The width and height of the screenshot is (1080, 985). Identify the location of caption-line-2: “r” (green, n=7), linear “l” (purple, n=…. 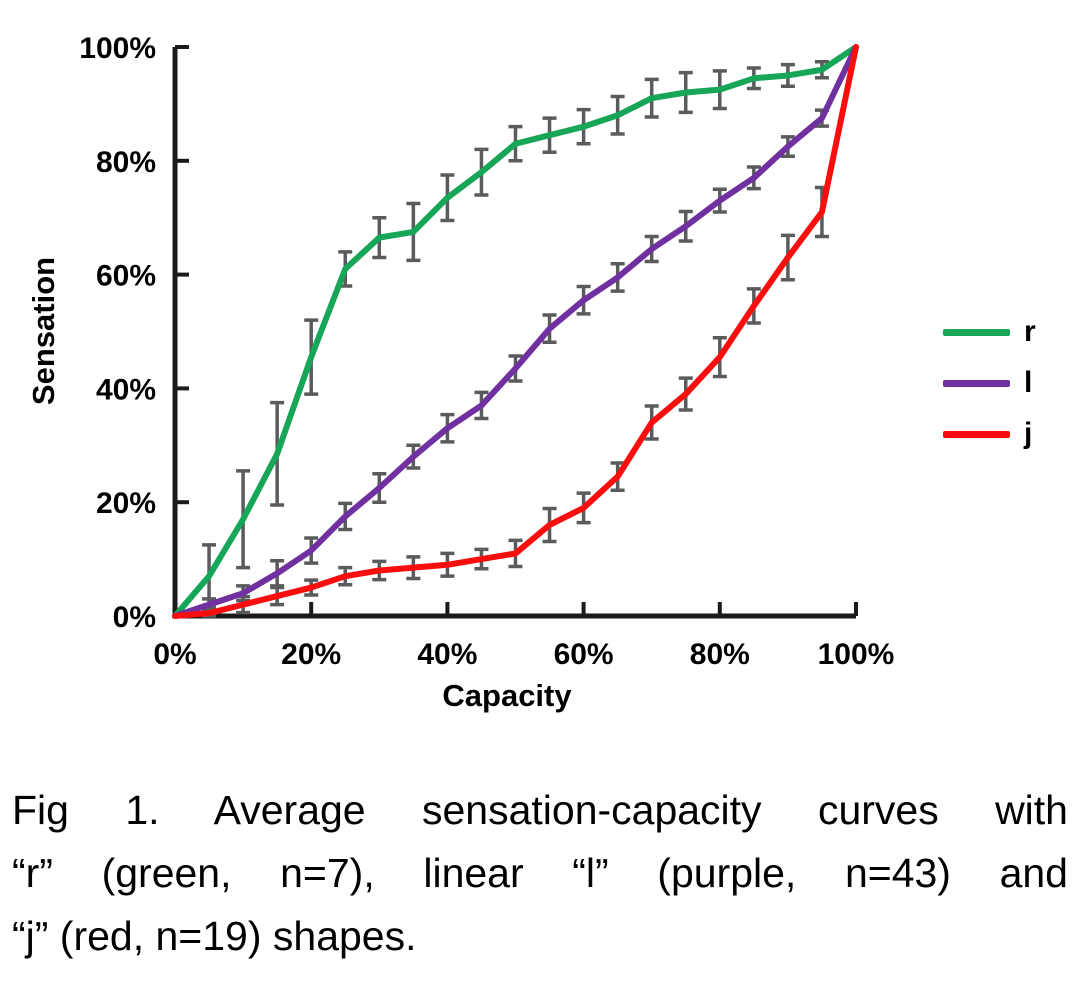
(540, 873).